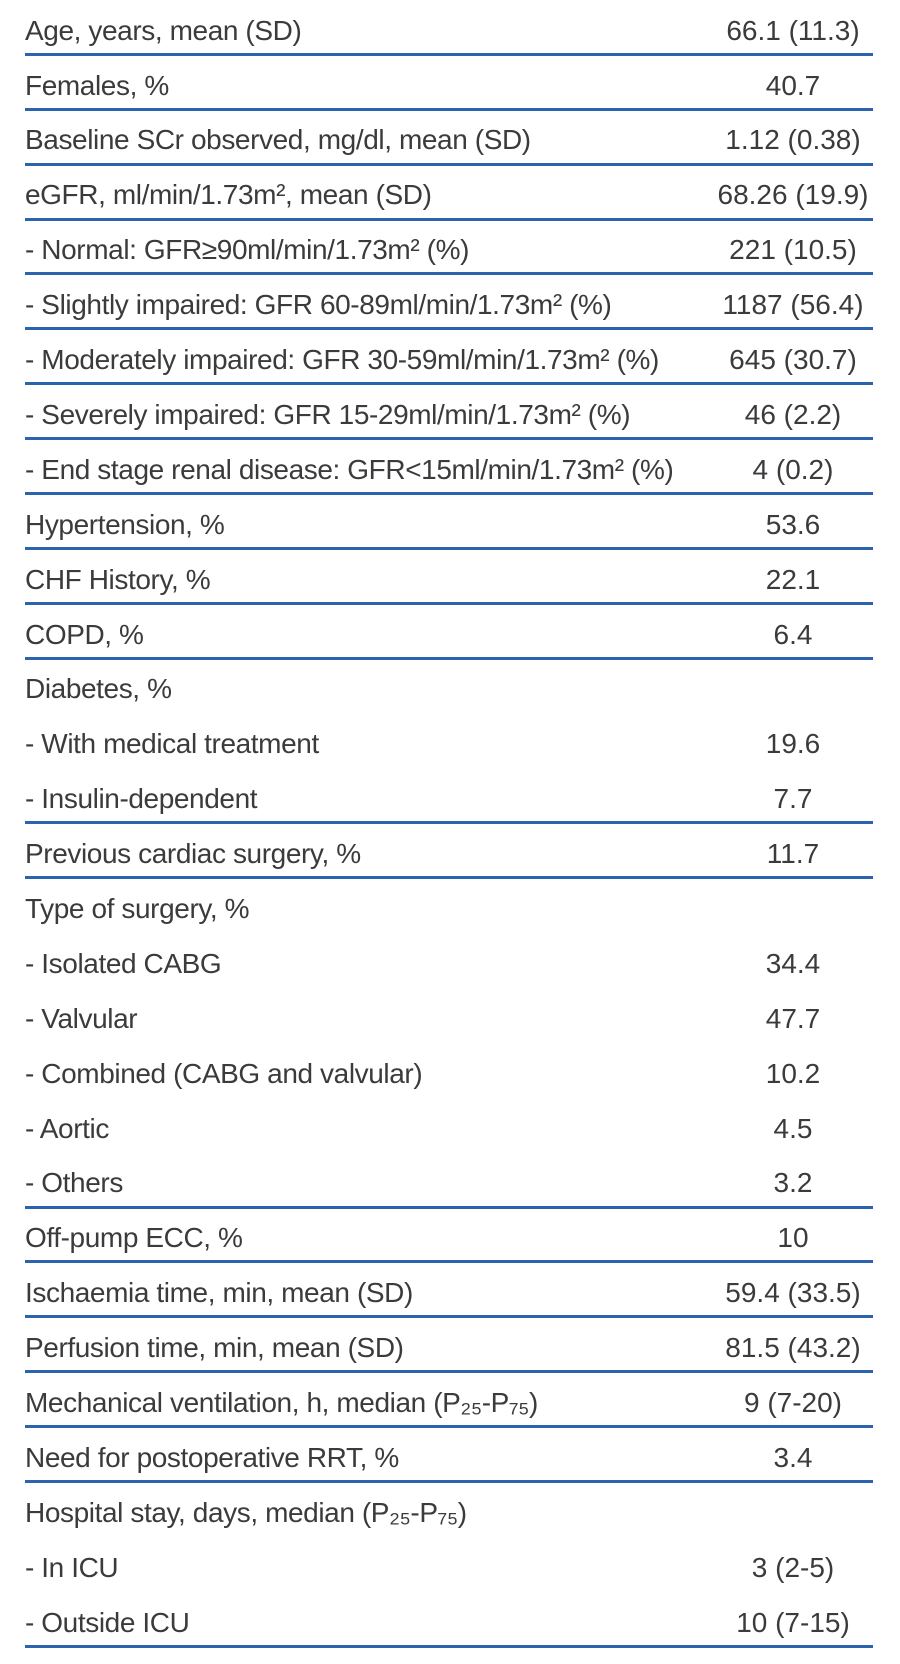 This screenshot has height=1664, width=900. Describe the element at coordinates (137, 908) in the screenshot. I see `row-label: Type of surgery, %` at that location.